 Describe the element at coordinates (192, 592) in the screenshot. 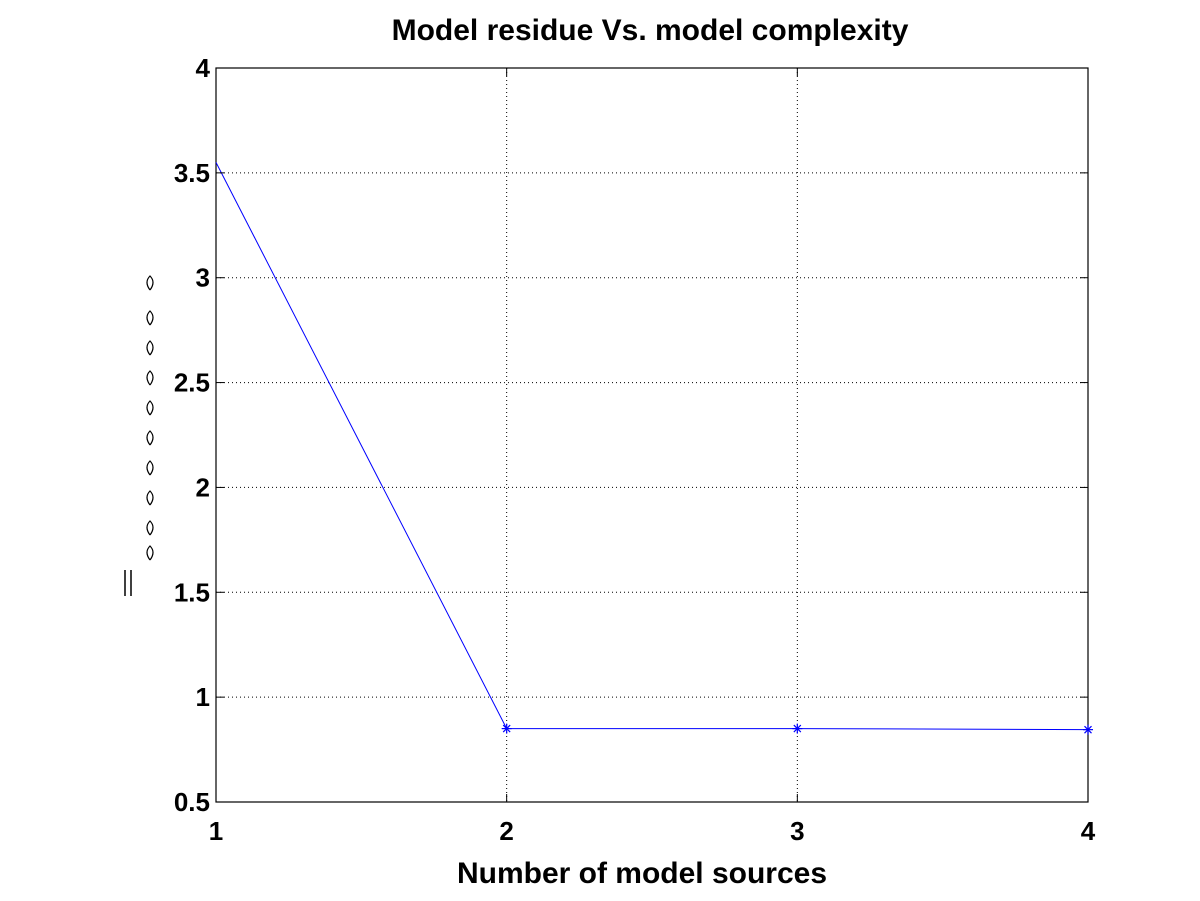

I see `y-tick-label: 1.5` at that location.